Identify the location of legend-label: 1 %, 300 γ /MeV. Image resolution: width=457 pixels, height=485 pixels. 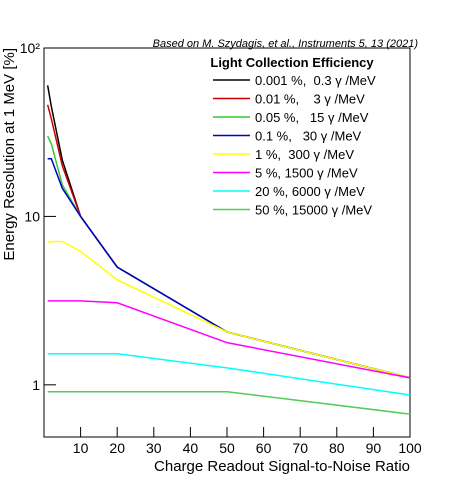
(304, 154).